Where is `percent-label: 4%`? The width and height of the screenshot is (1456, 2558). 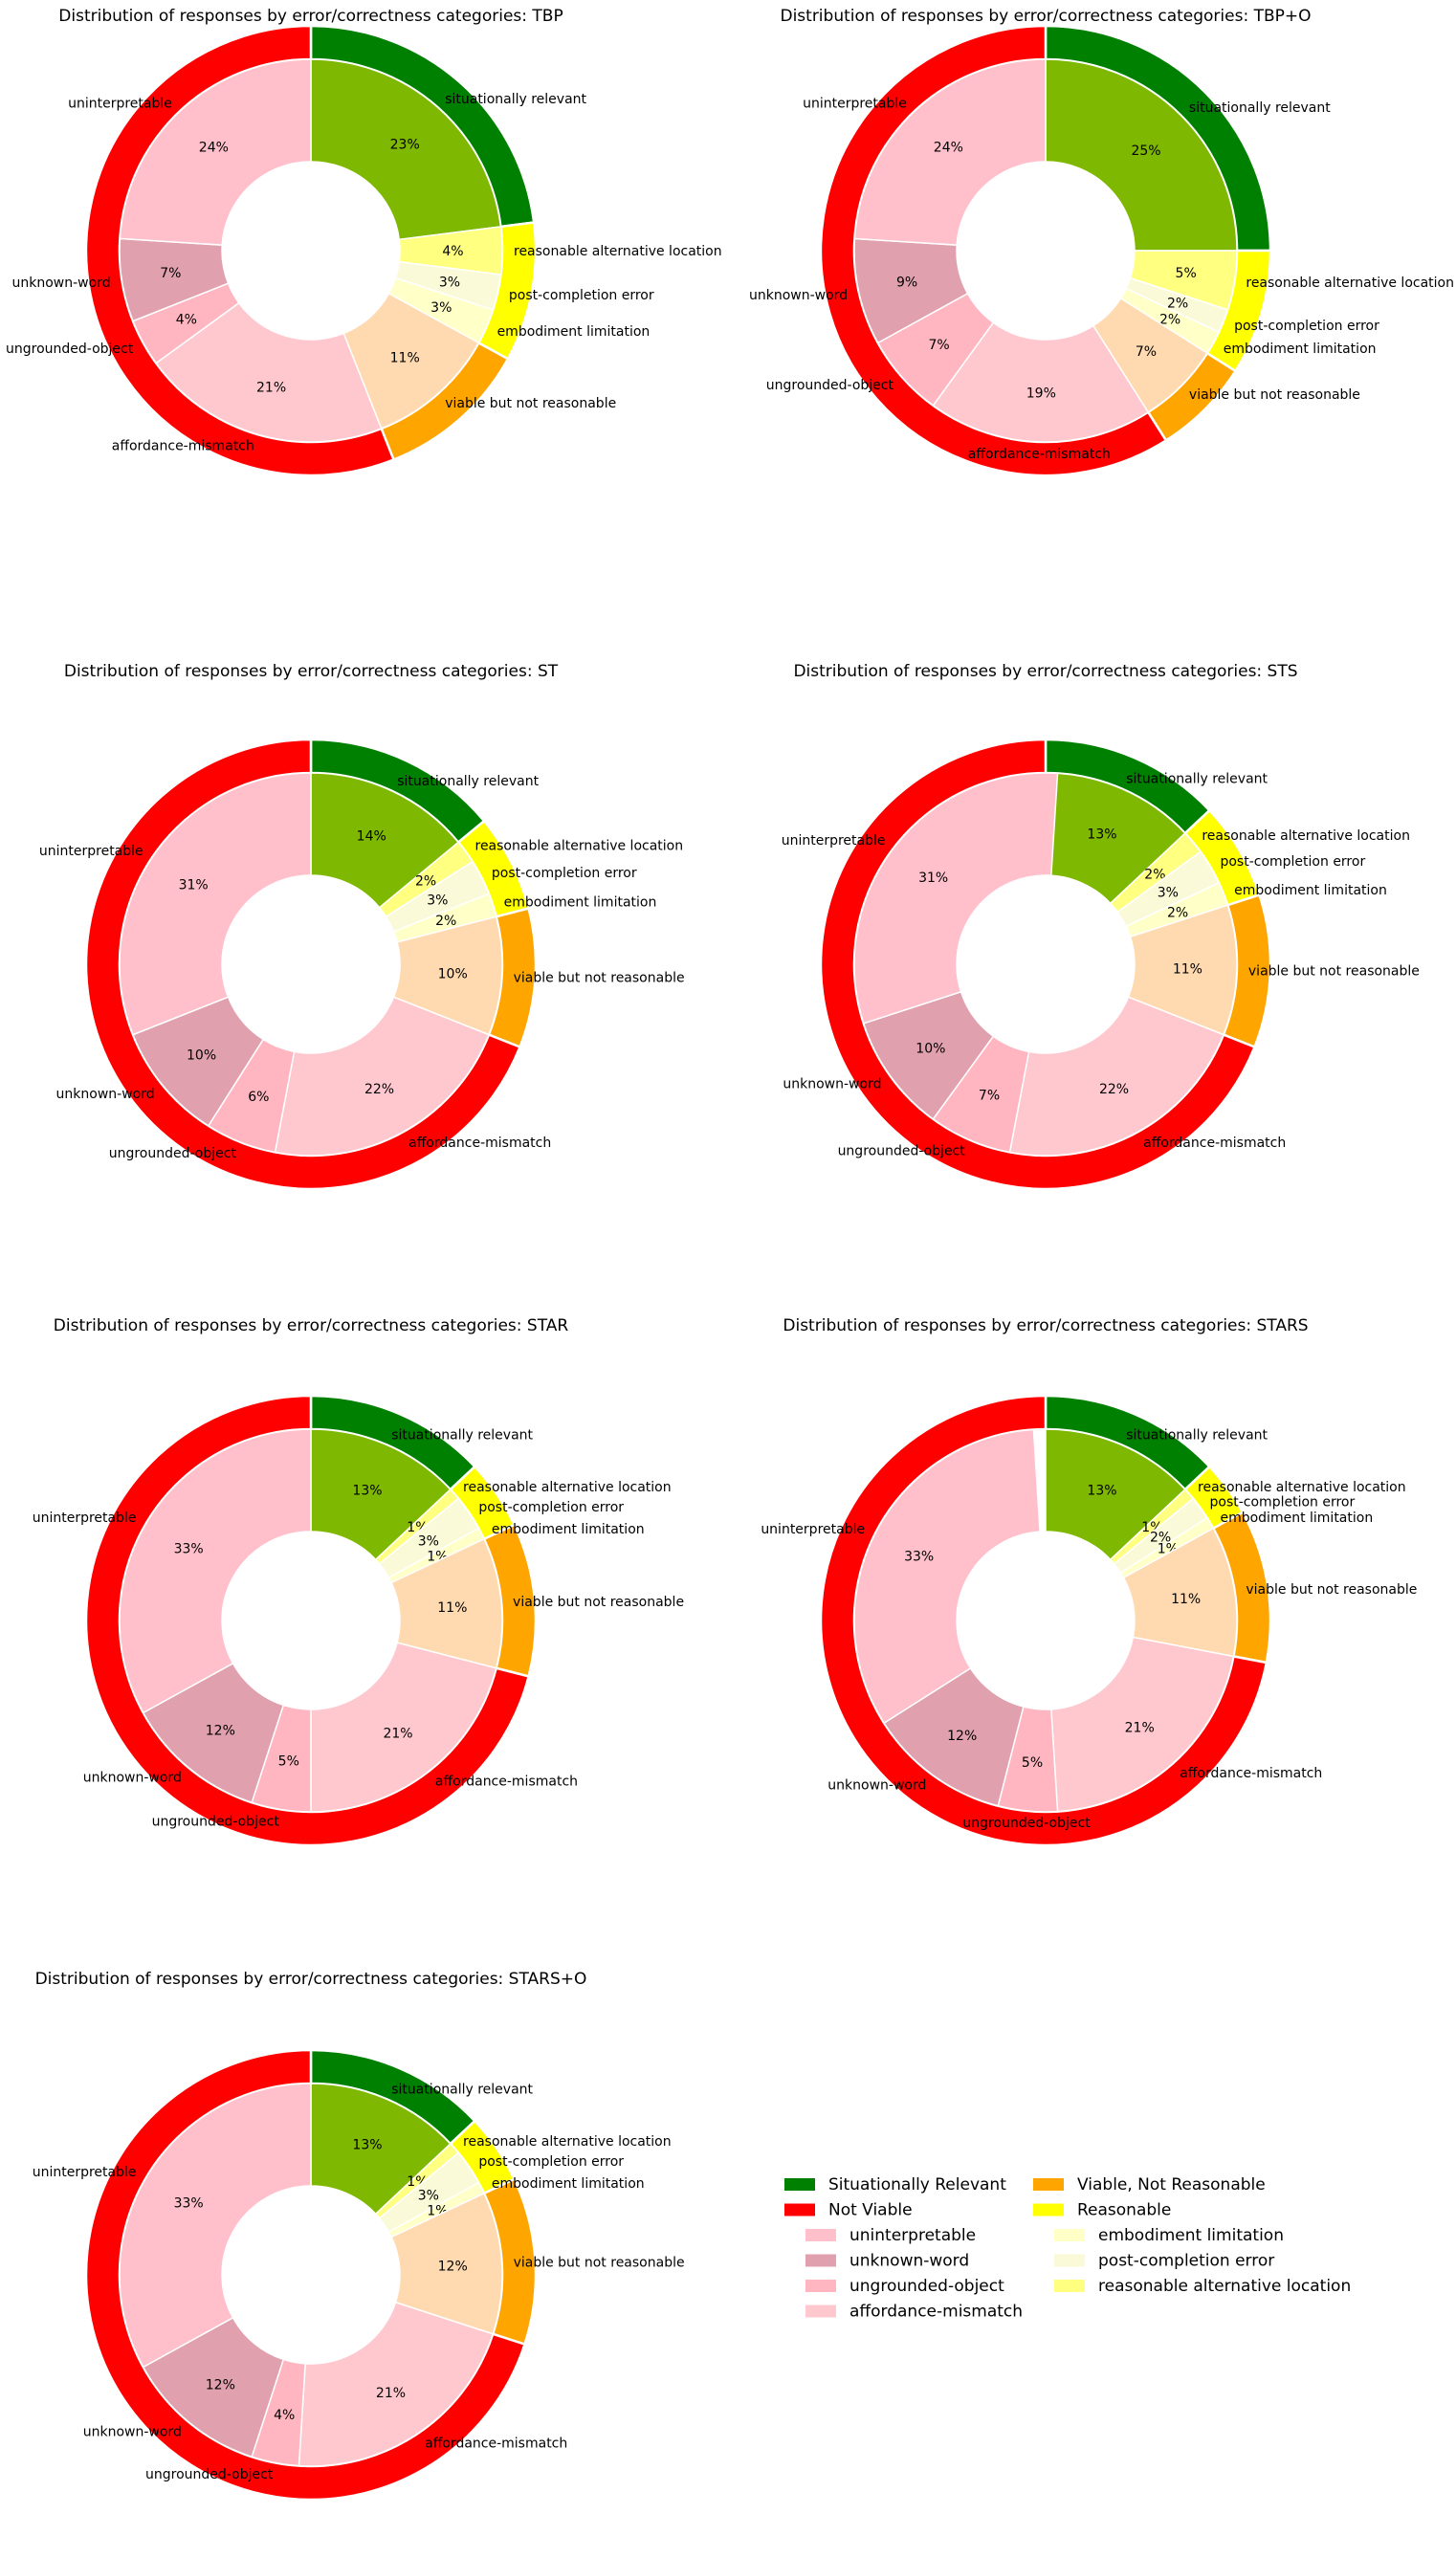 percent-label: 4% is located at coordinates (187, 321).